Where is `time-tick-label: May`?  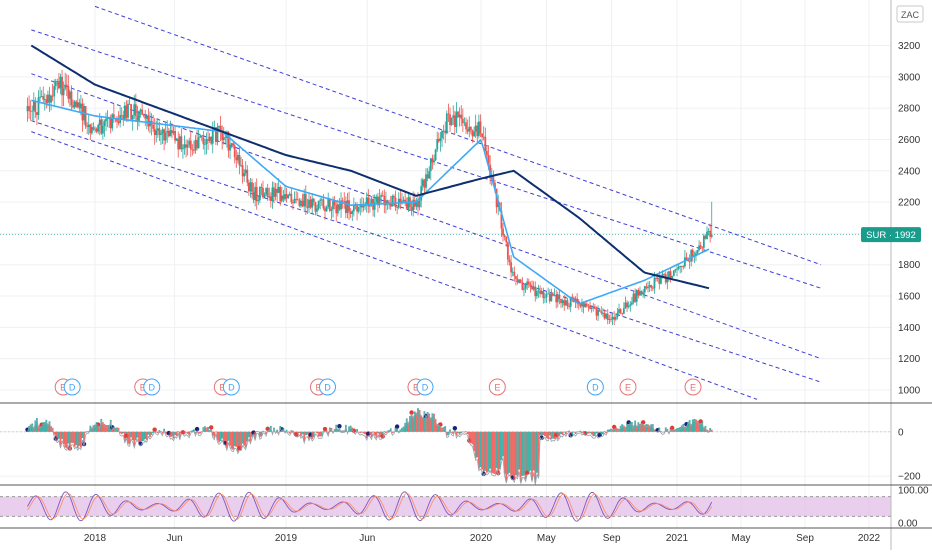 time-tick-label: May is located at coordinates (741, 538).